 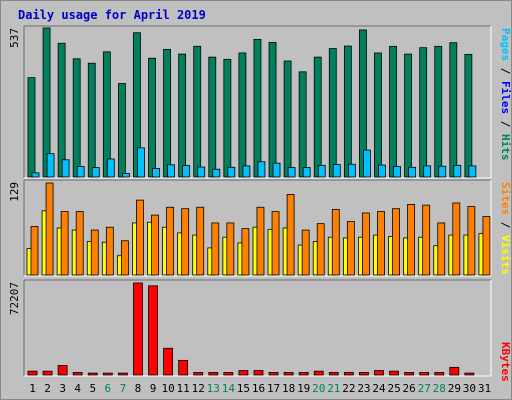 What do you see at coordinates (363, 388) in the screenshot?
I see `x-tick-label-day-23: 23` at bounding box center [363, 388].